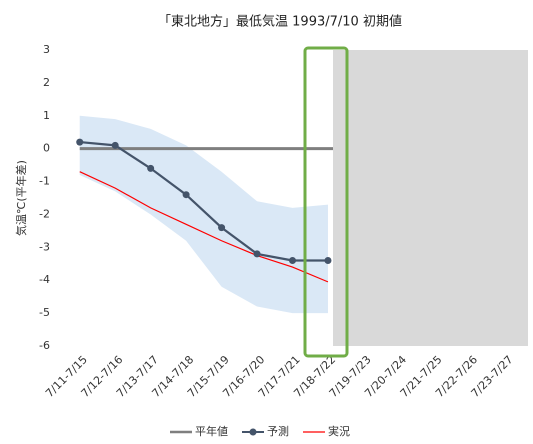  I want to click on y-tick-label: -1, so click(44, 181).